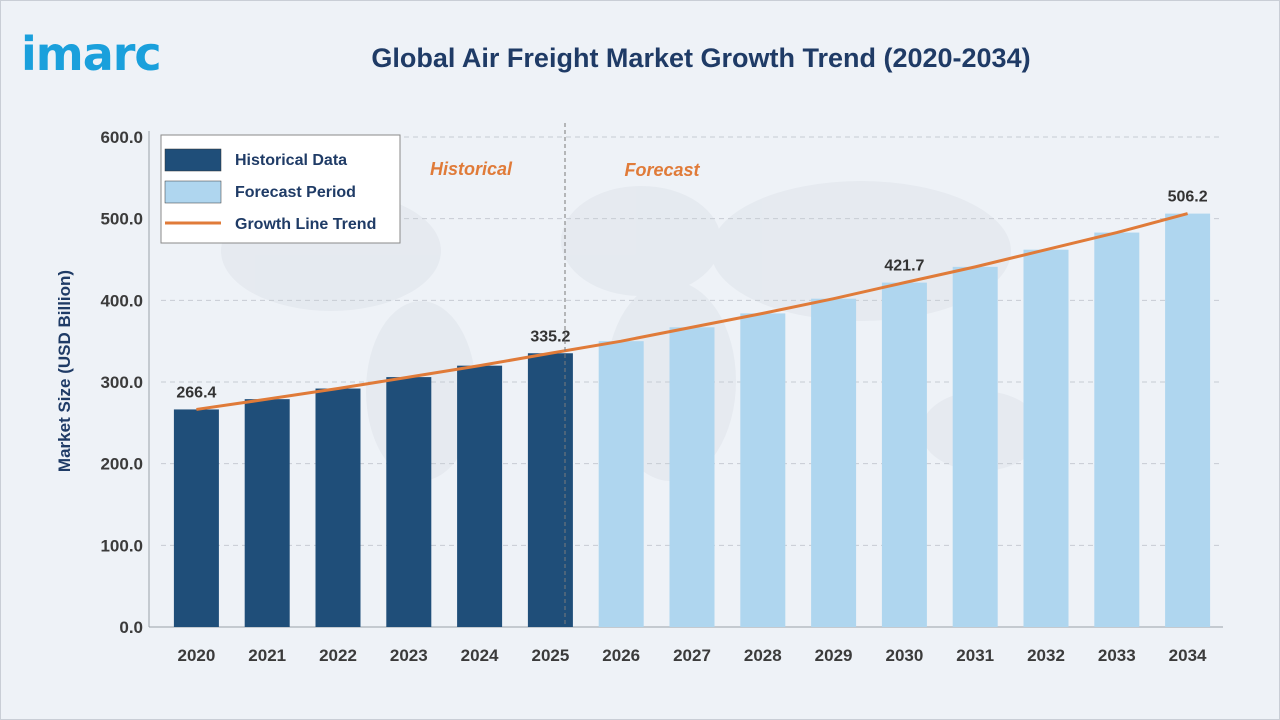 This screenshot has width=1280, height=720. What do you see at coordinates (1046, 655) in the screenshot?
I see `x-tick-label: 2032` at bounding box center [1046, 655].